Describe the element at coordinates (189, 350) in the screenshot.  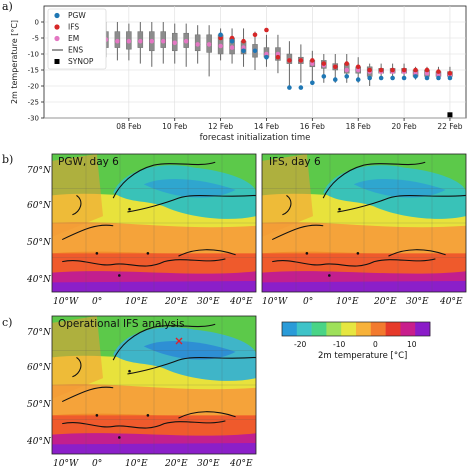
I see `map-coldest-region` at that location.